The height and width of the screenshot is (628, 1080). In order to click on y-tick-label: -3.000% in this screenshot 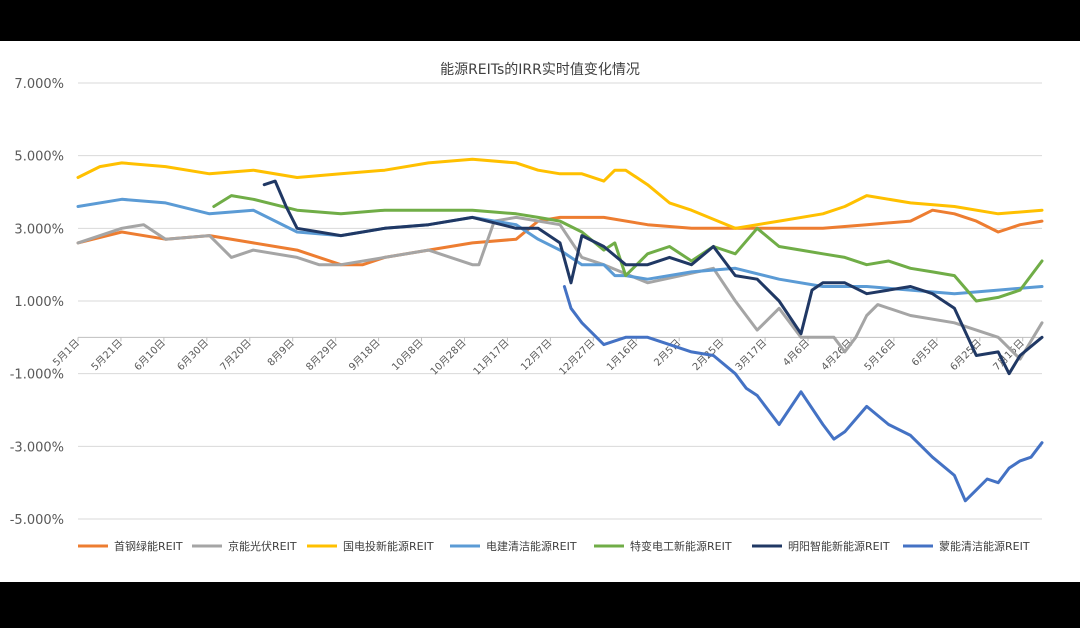, I will do `click(37, 447)`.